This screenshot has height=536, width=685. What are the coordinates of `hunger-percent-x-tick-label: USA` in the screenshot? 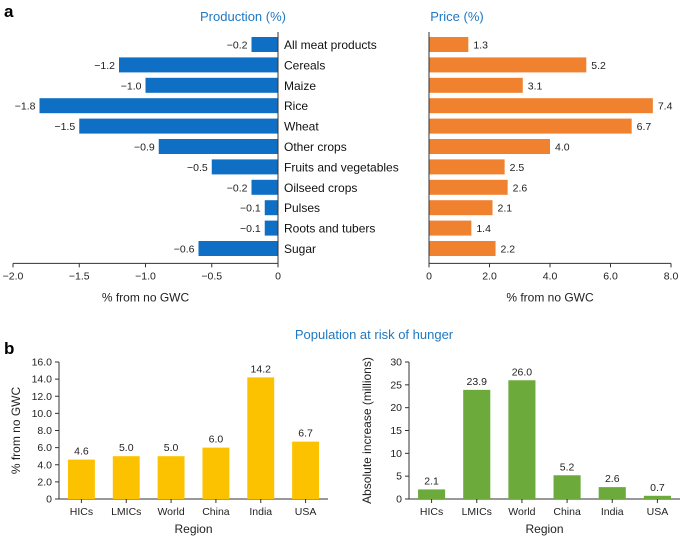 It's located at (306, 512).